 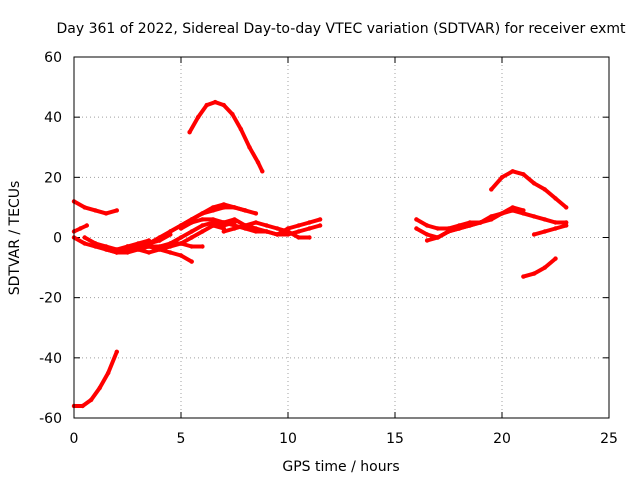 What do you see at coordinates (609, 439) in the screenshot?
I see `x-tick-label: 25` at bounding box center [609, 439].